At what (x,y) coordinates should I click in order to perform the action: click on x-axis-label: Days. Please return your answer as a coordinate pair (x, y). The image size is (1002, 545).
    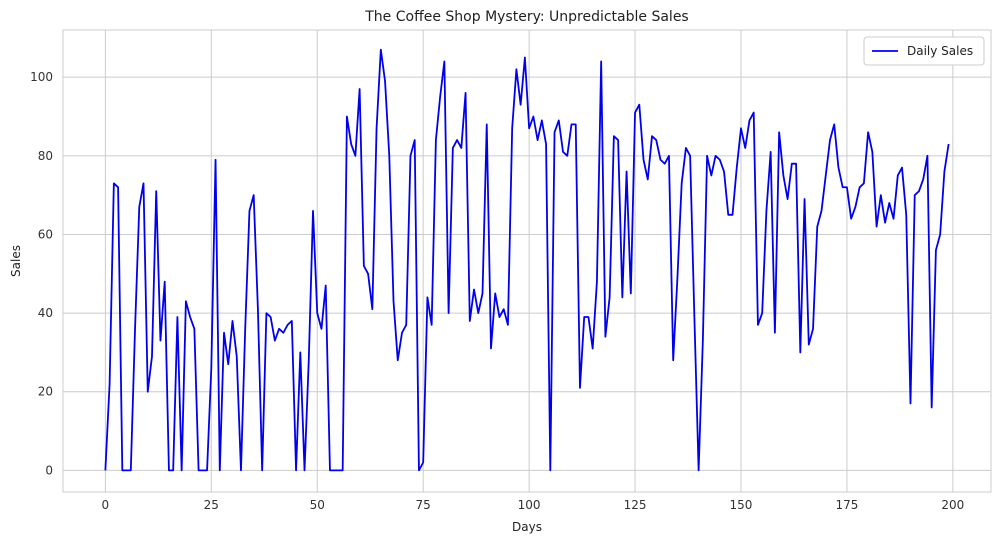
    Looking at the image, I should click on (527, 527).